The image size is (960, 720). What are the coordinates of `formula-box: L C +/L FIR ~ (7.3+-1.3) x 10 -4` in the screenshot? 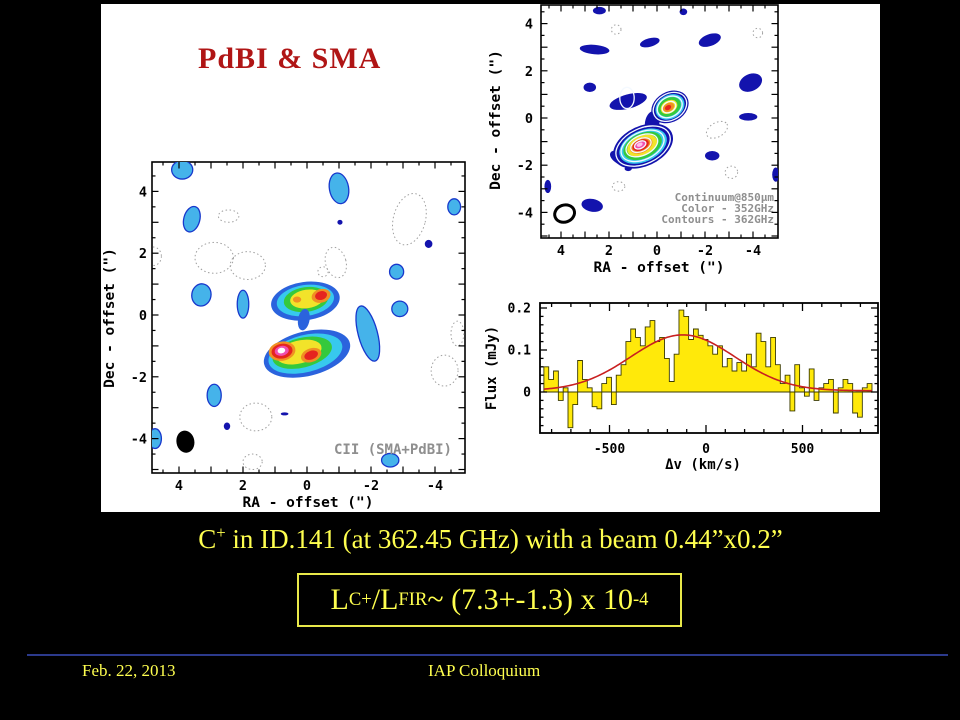 It's located at (489, 600).